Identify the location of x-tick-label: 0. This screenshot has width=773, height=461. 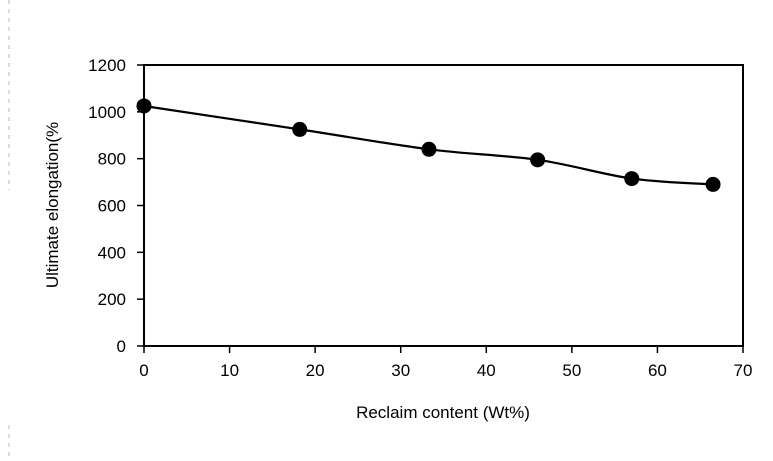
(143, 370).